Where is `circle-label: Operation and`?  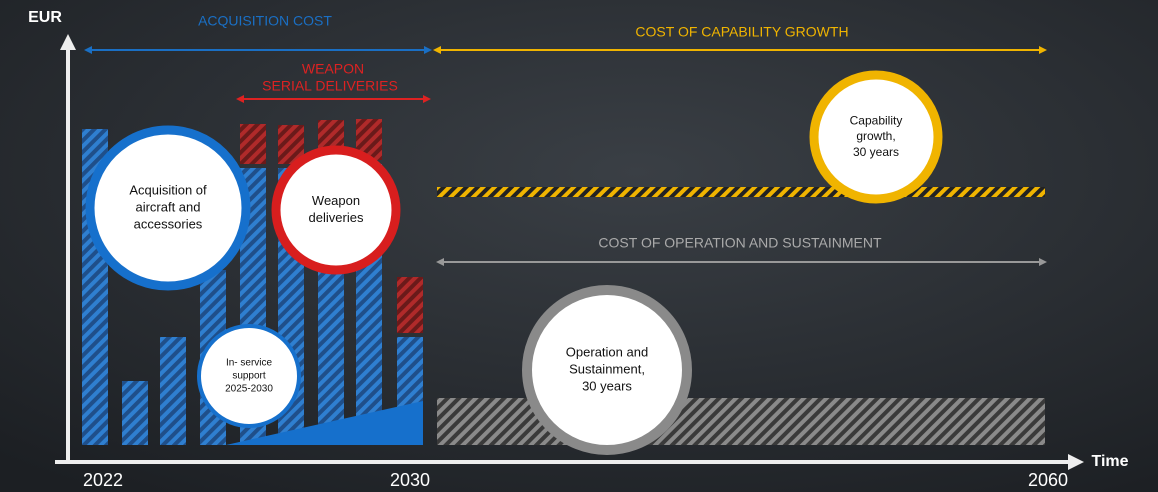
circle-label: Operation and is located at coordinates (607, 352).